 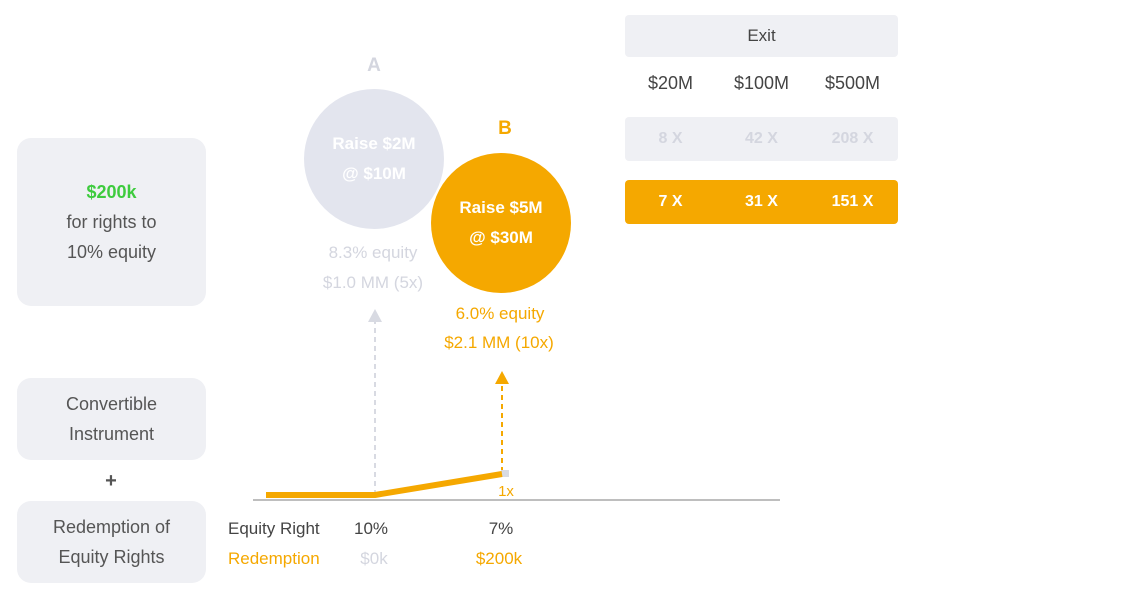 I want to click on equity-right-label: Equity Right, so click(x=274, y=528).